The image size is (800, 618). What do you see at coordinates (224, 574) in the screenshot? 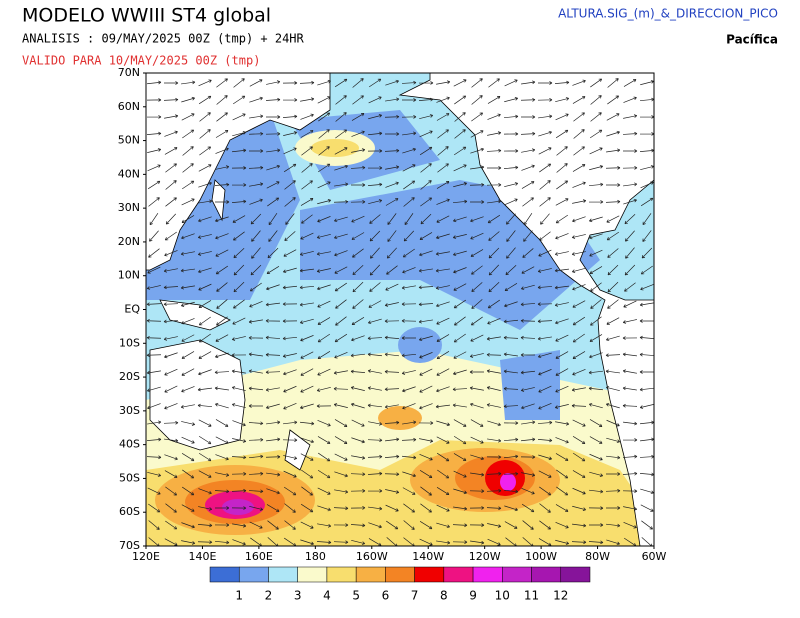
I see `colorbar-box` at bounding box center [224, 574].